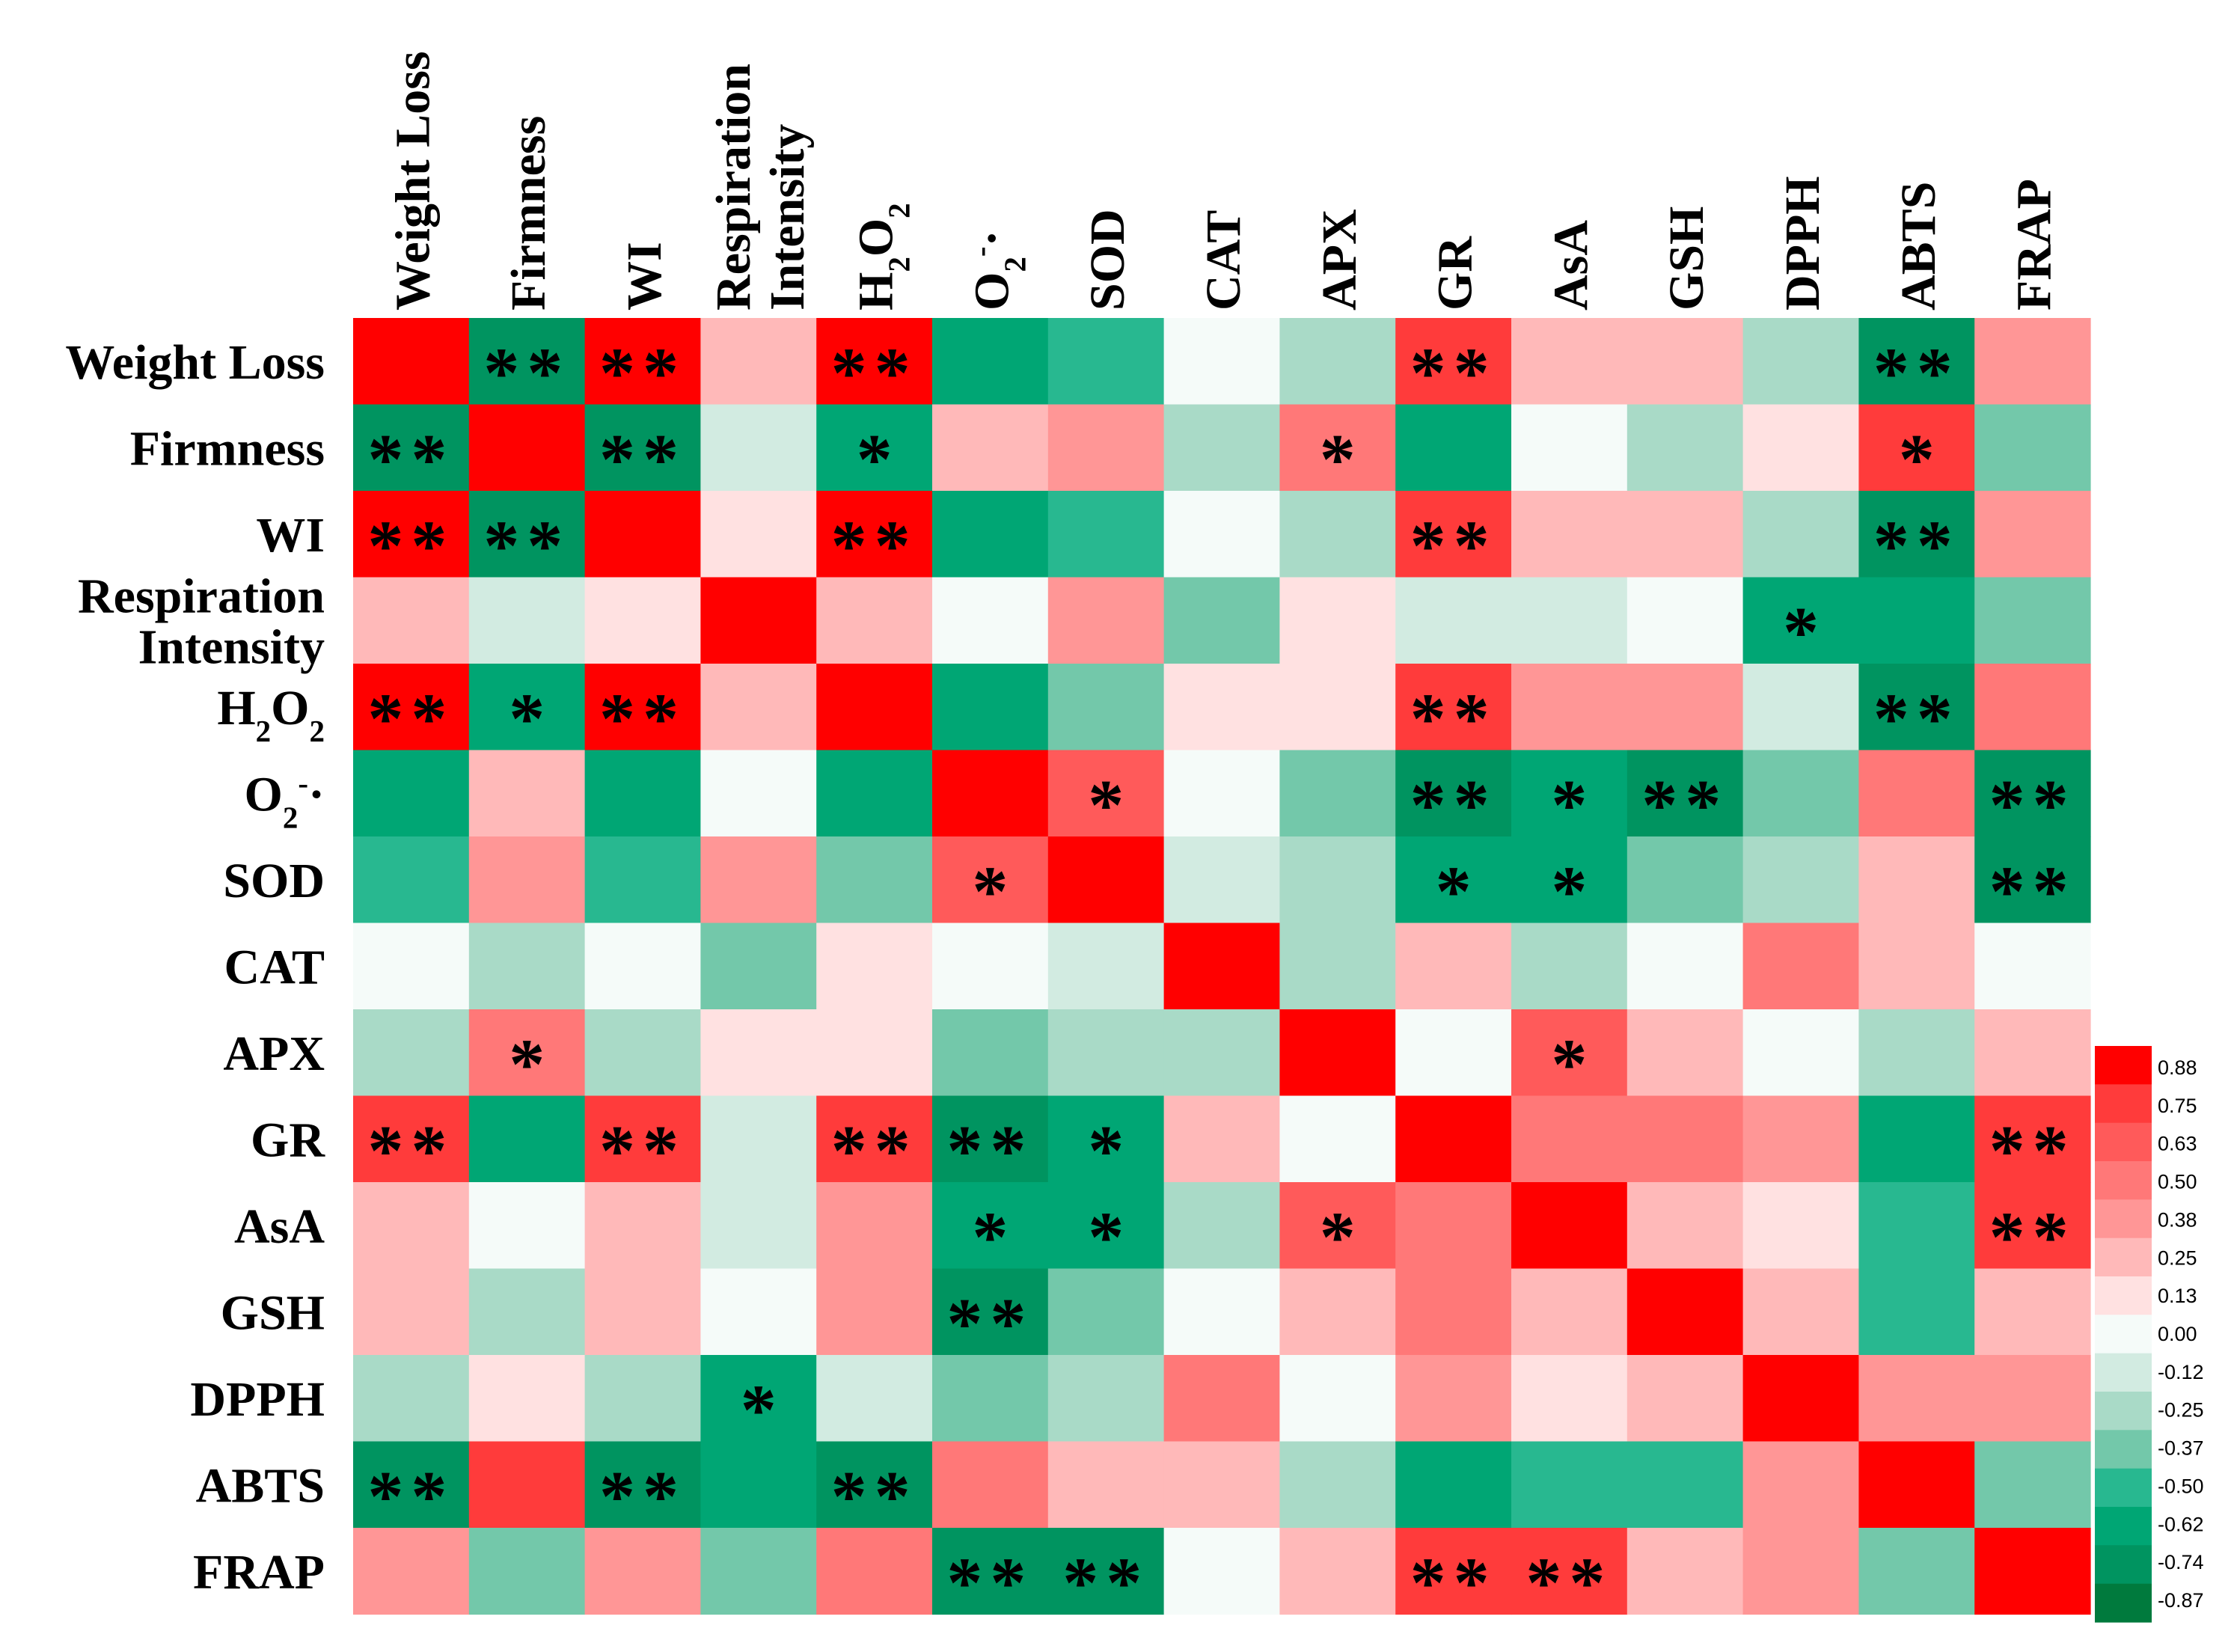  What do you see at coordinates (257, 1399) in the screenshot?
I see `row-label-dpph: DPPH` at bounding box center [257, 1399].